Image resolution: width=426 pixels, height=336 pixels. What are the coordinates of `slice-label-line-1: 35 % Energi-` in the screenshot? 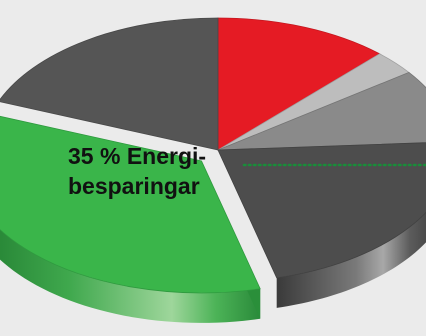 It's located at (137, 156).